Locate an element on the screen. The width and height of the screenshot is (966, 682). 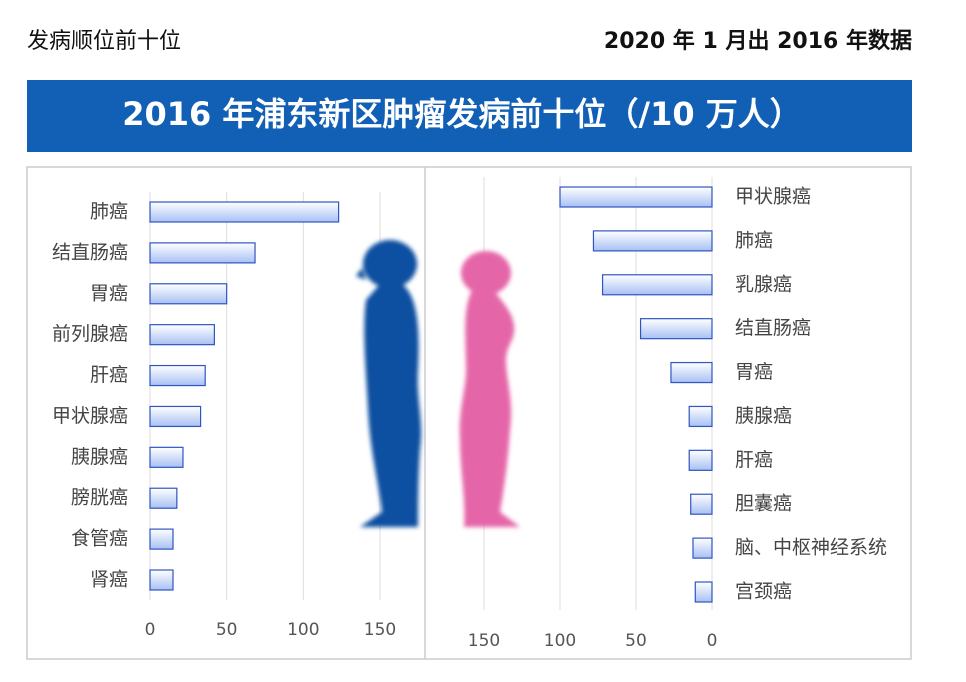
woman-body is located at coordinates (489, 408).